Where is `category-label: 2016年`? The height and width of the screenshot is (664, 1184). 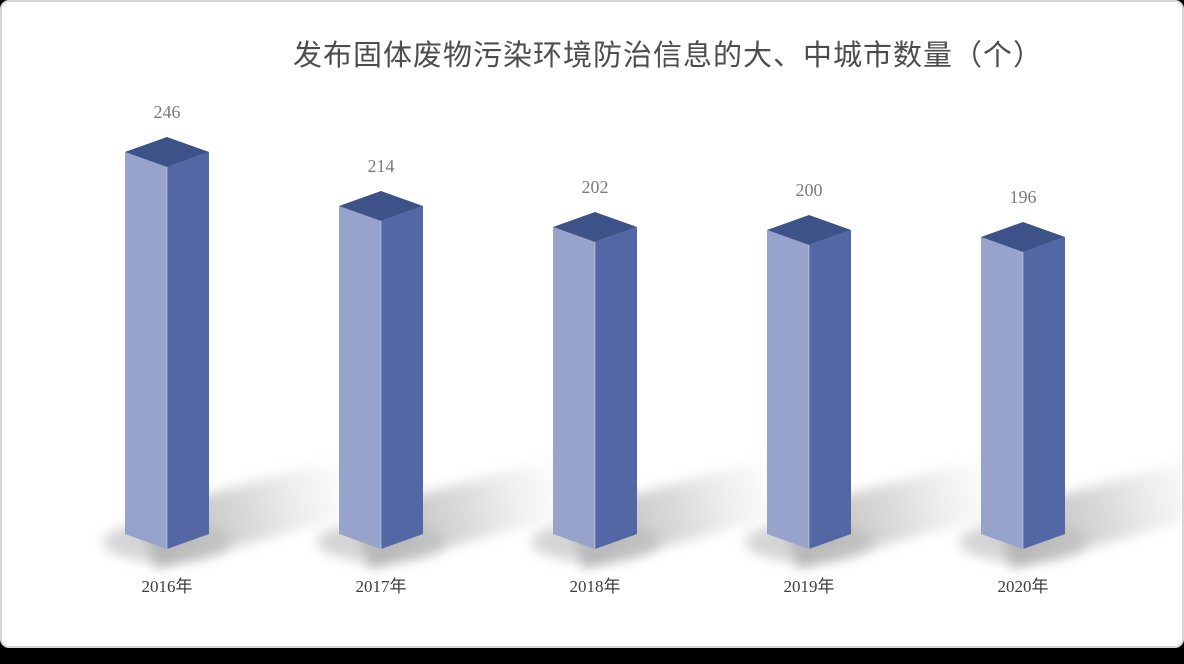
category-label: 2016年 is located at coordinates (167, 586).